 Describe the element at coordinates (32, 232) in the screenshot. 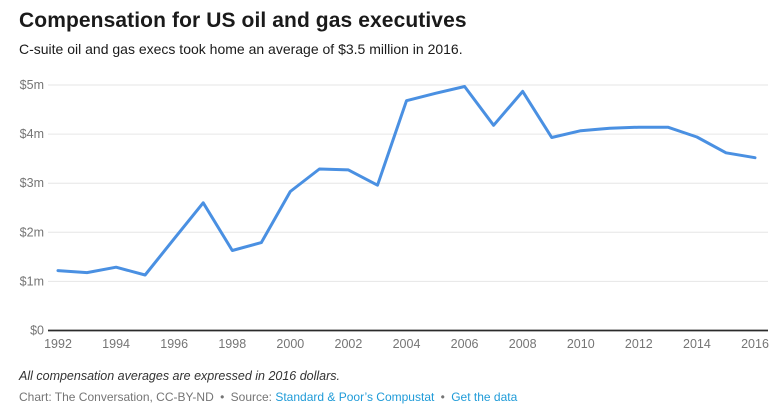

I see `y-tick-label: $2m` at that location.